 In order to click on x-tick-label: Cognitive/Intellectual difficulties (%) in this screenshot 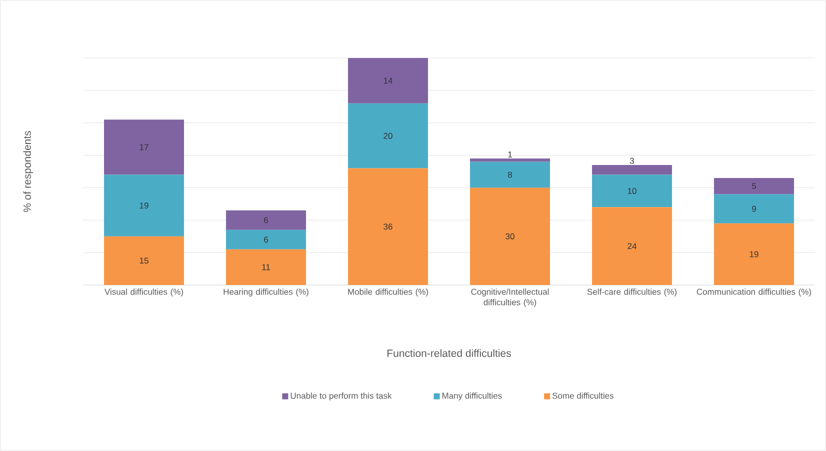, I will do `click(510, 297)`.